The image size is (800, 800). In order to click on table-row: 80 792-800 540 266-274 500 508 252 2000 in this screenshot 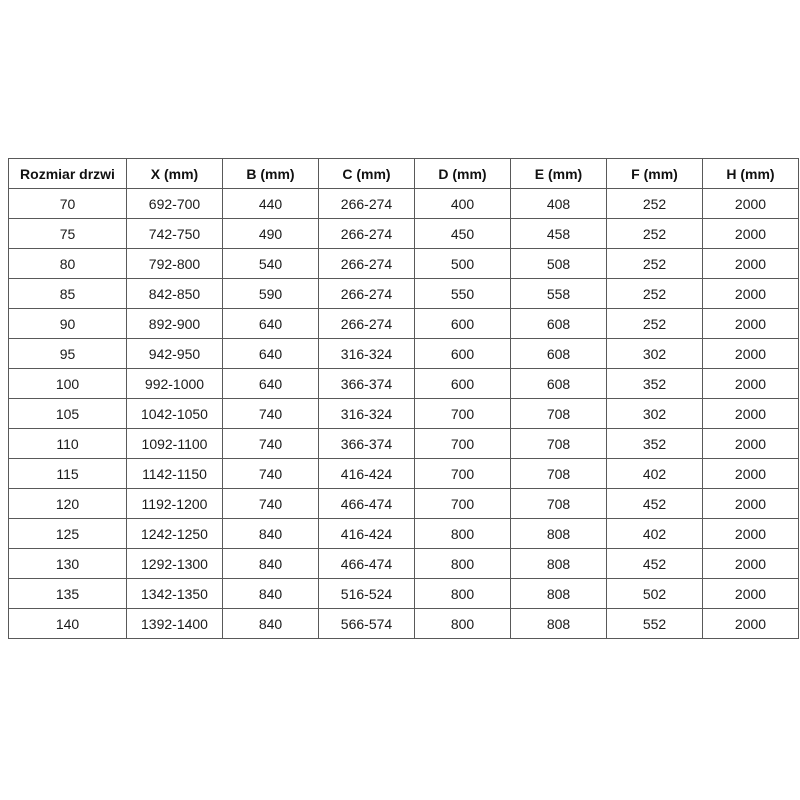, I will do `click(403, 263)`.